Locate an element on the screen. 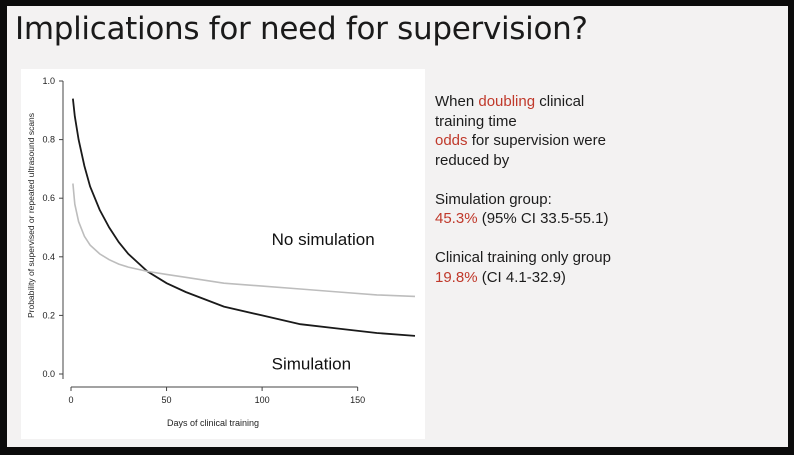  y-tick-label: 1.0 is located at coordinates (48, 81).